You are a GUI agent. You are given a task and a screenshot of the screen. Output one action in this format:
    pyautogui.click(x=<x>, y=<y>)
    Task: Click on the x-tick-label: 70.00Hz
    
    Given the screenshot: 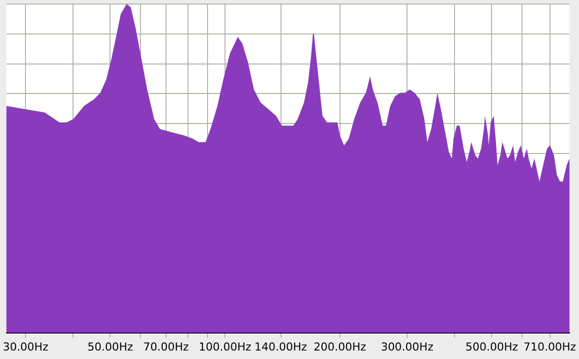 What is the action you would take?
    pyautogui.click(x=166, y=347)
    